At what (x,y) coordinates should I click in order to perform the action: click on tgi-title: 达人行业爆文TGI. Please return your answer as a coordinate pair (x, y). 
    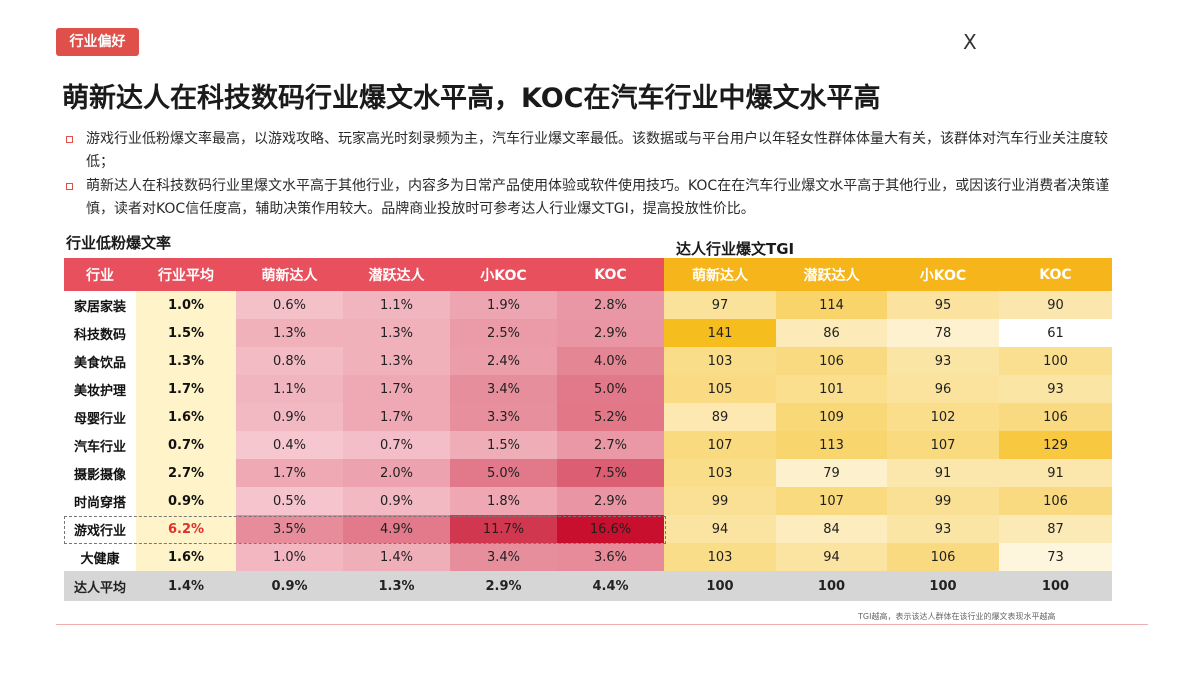
    Looking at the image, I should click on (735, 249).